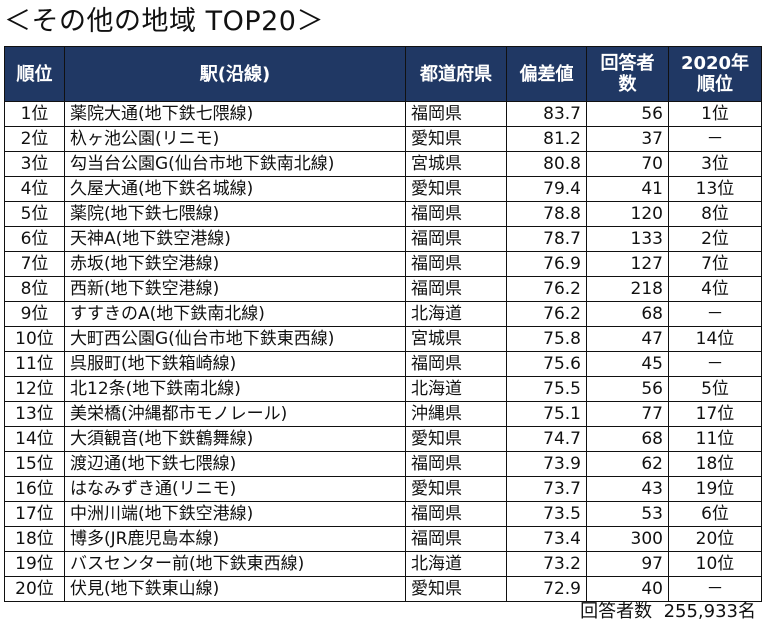 The width and height of the screenshot is (766, 630). I want to click on table-row: 7位 赤坂(地下鉄空港線) 福岡県 76.9 127 7位, so click(383, 264).